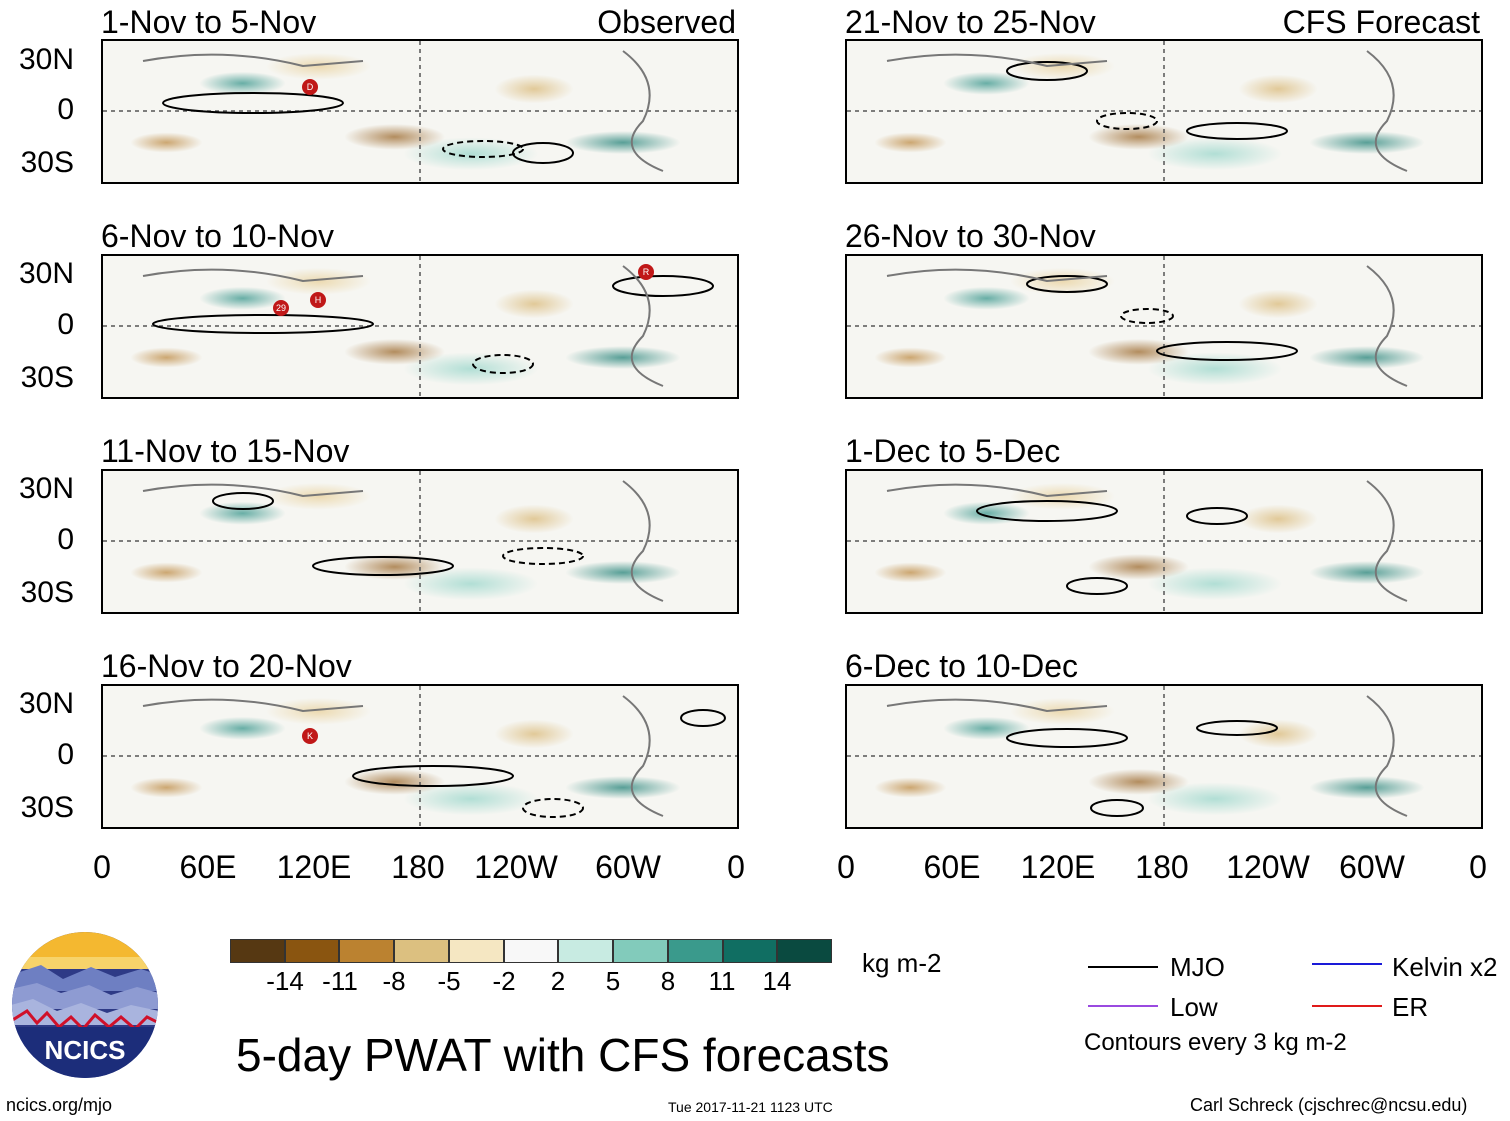  What do you see at coordinates (750, 1107) in the screenshot?
I see `footer-timestamp: Tue 2017-11-21 1123 UTC` at bounding box center [750, 1107].